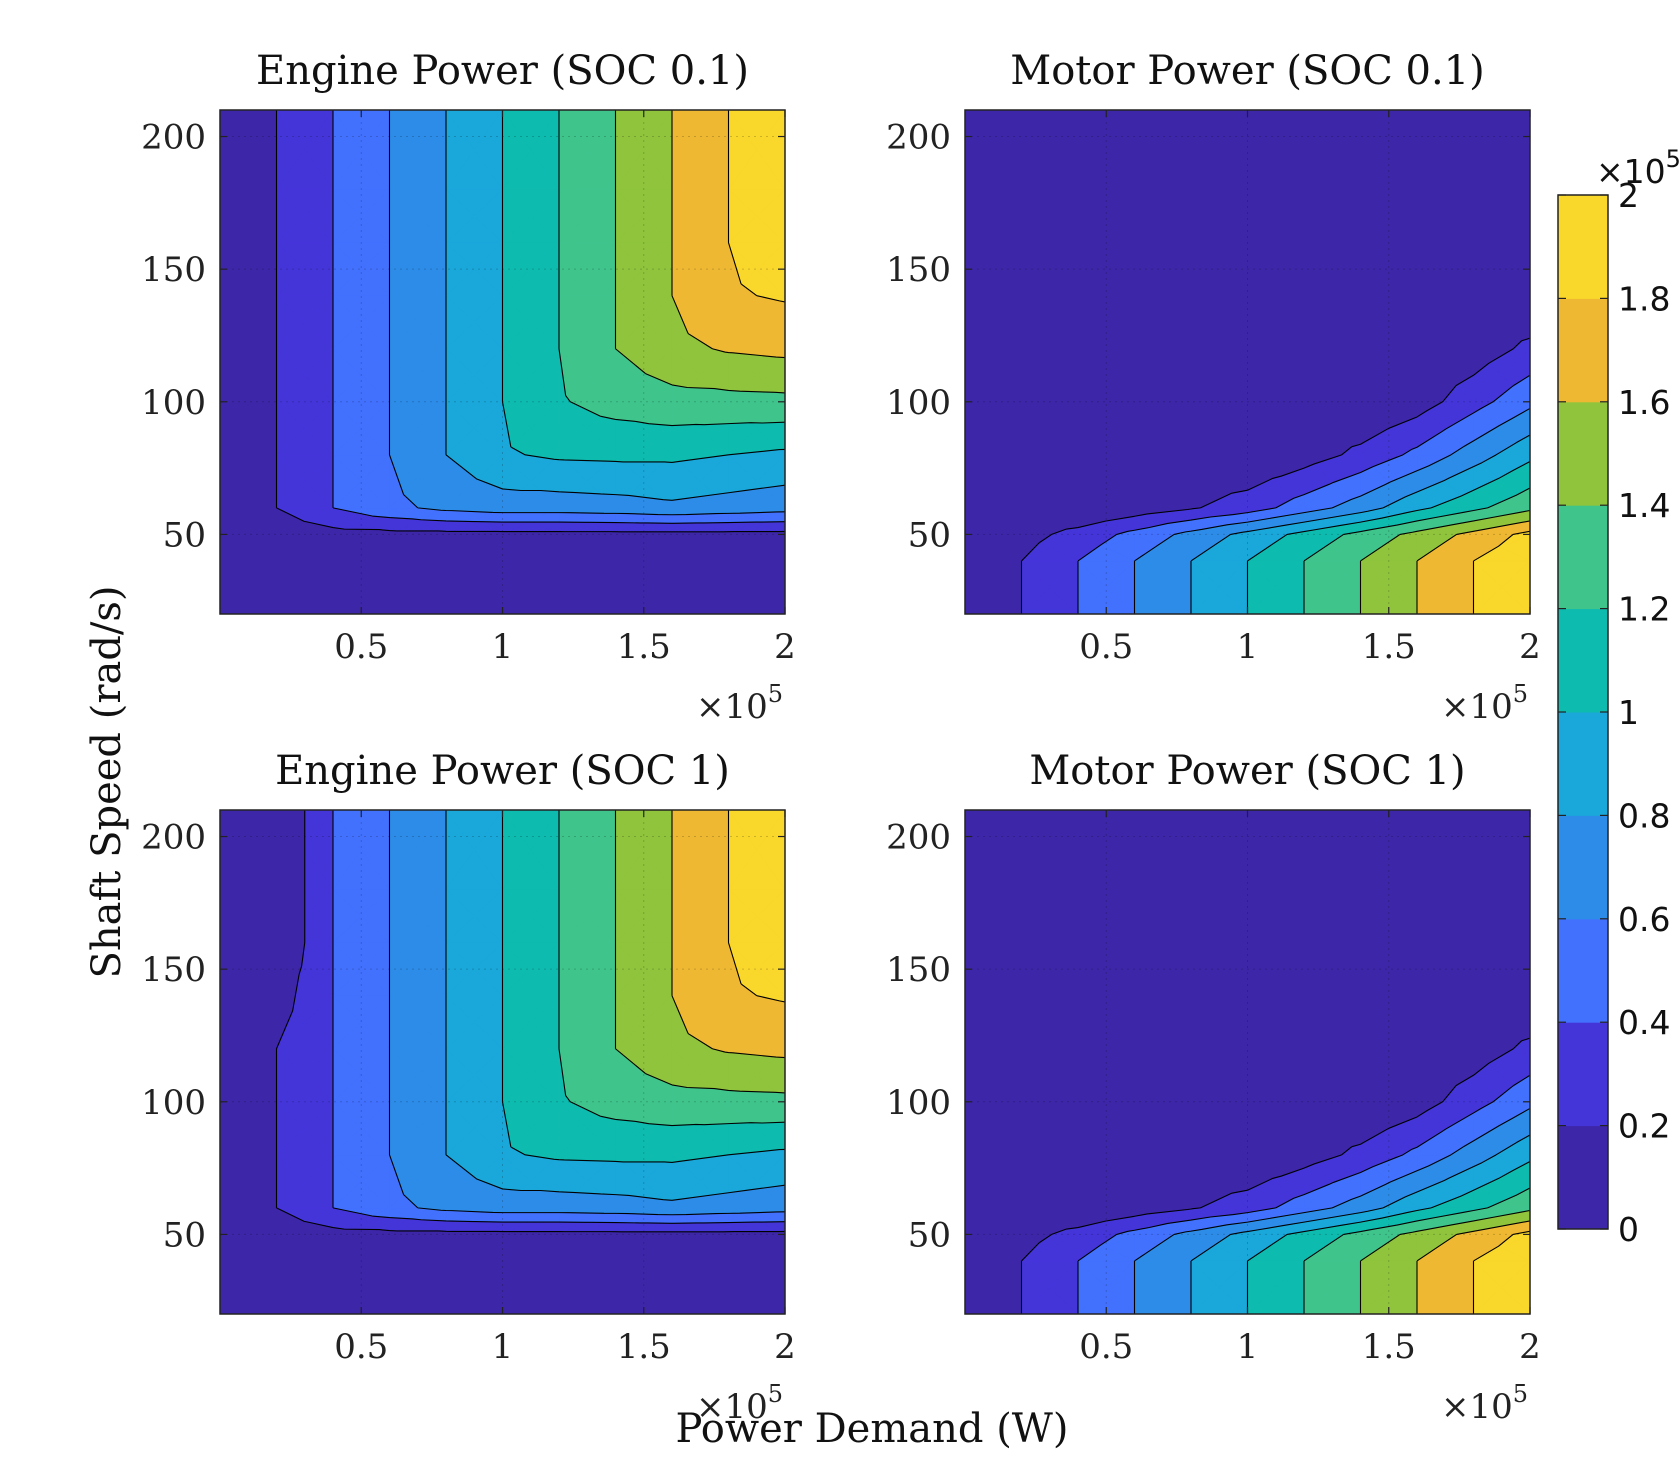 The width and height of the screenshot is (1680, 1466). What do you see at coordinates (1673, 159) in the screenshot?
I see `colorbar-multiplier-exponent: 5` at bounding box center [1673, 159].